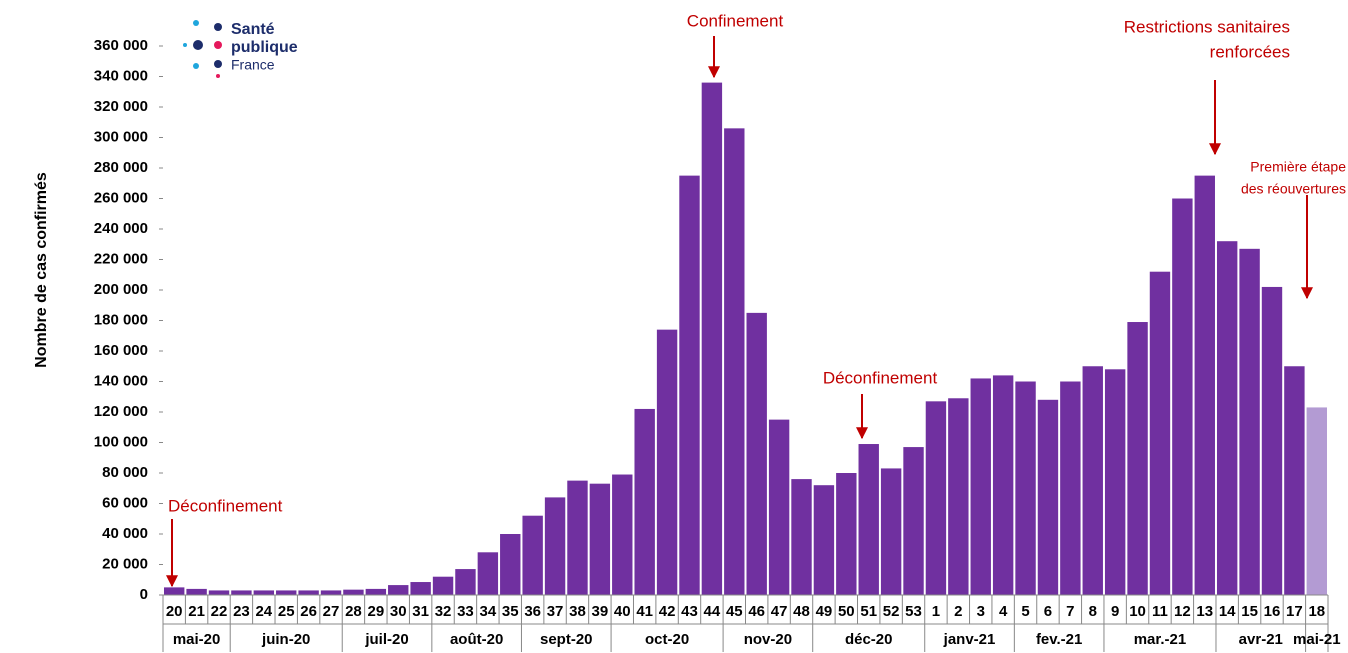  Describe the element at coordinates (1272, 611) in the screenshot. I see `x-tick-label: 16` at that location.